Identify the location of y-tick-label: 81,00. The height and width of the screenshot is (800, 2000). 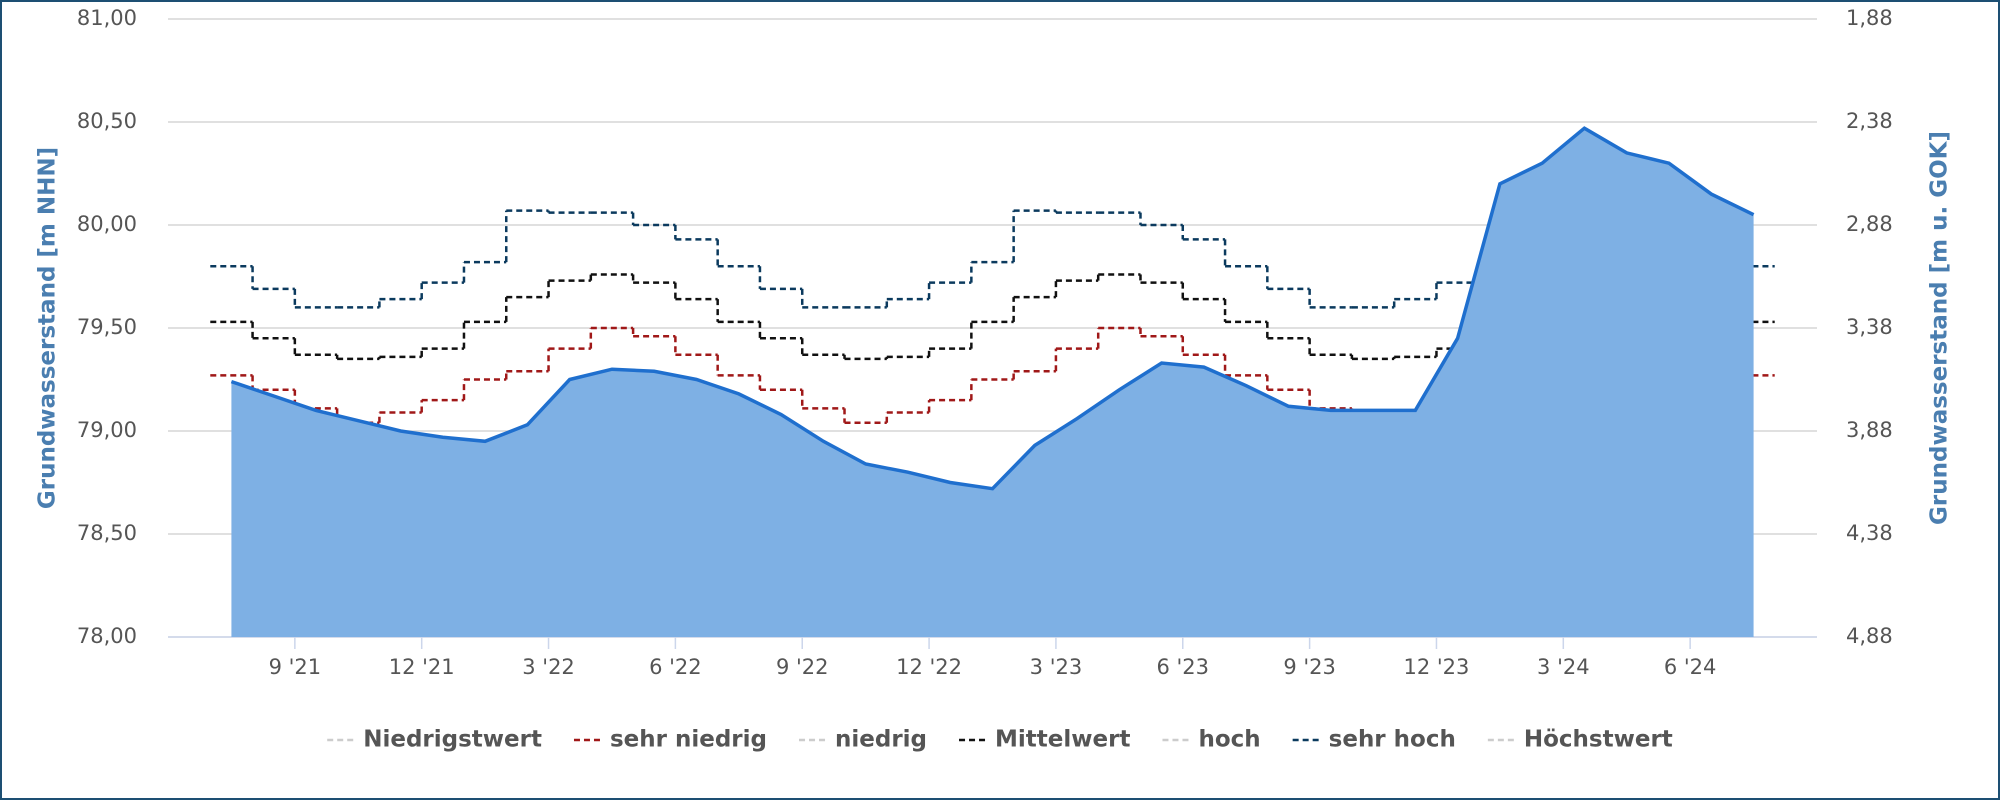
(107, 18).